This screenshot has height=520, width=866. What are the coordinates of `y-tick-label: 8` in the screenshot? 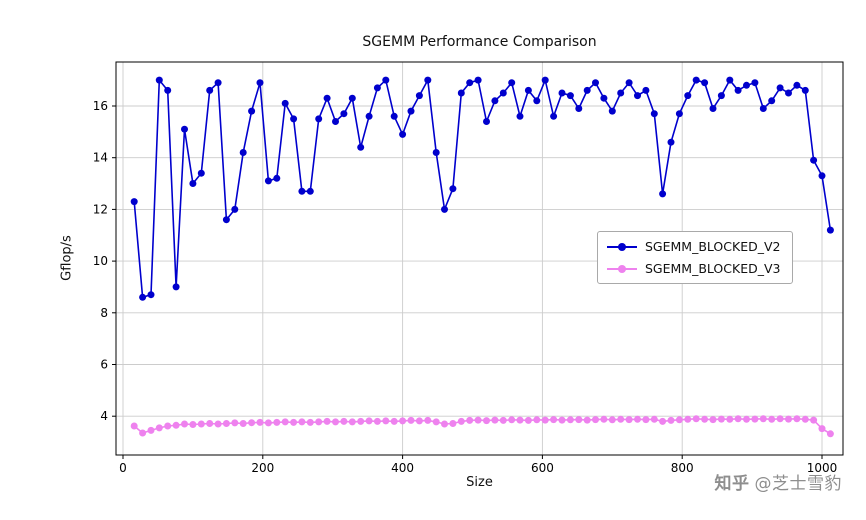 It's located at (104, 313).